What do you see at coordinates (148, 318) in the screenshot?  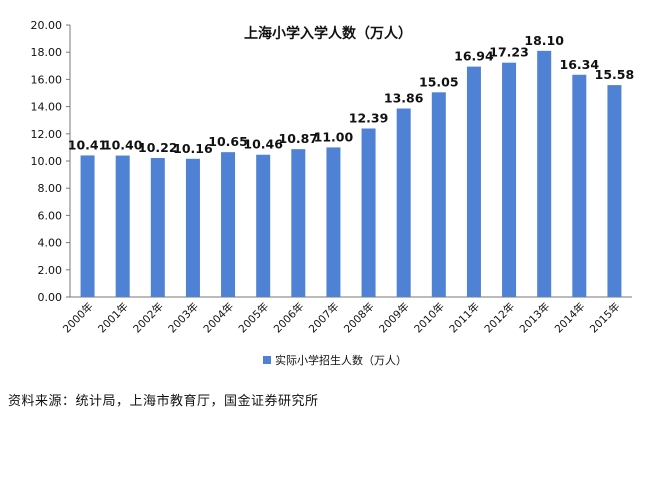 I see `x-tick-label: 2002年` at bounding box center [148, 318].